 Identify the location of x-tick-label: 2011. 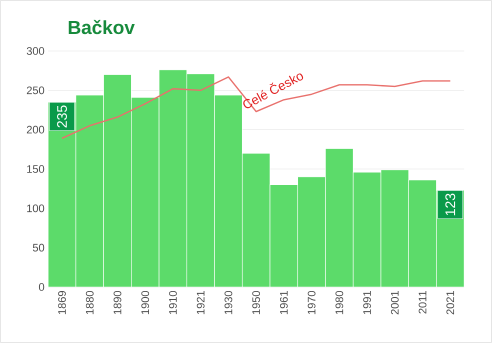
(422, 302).